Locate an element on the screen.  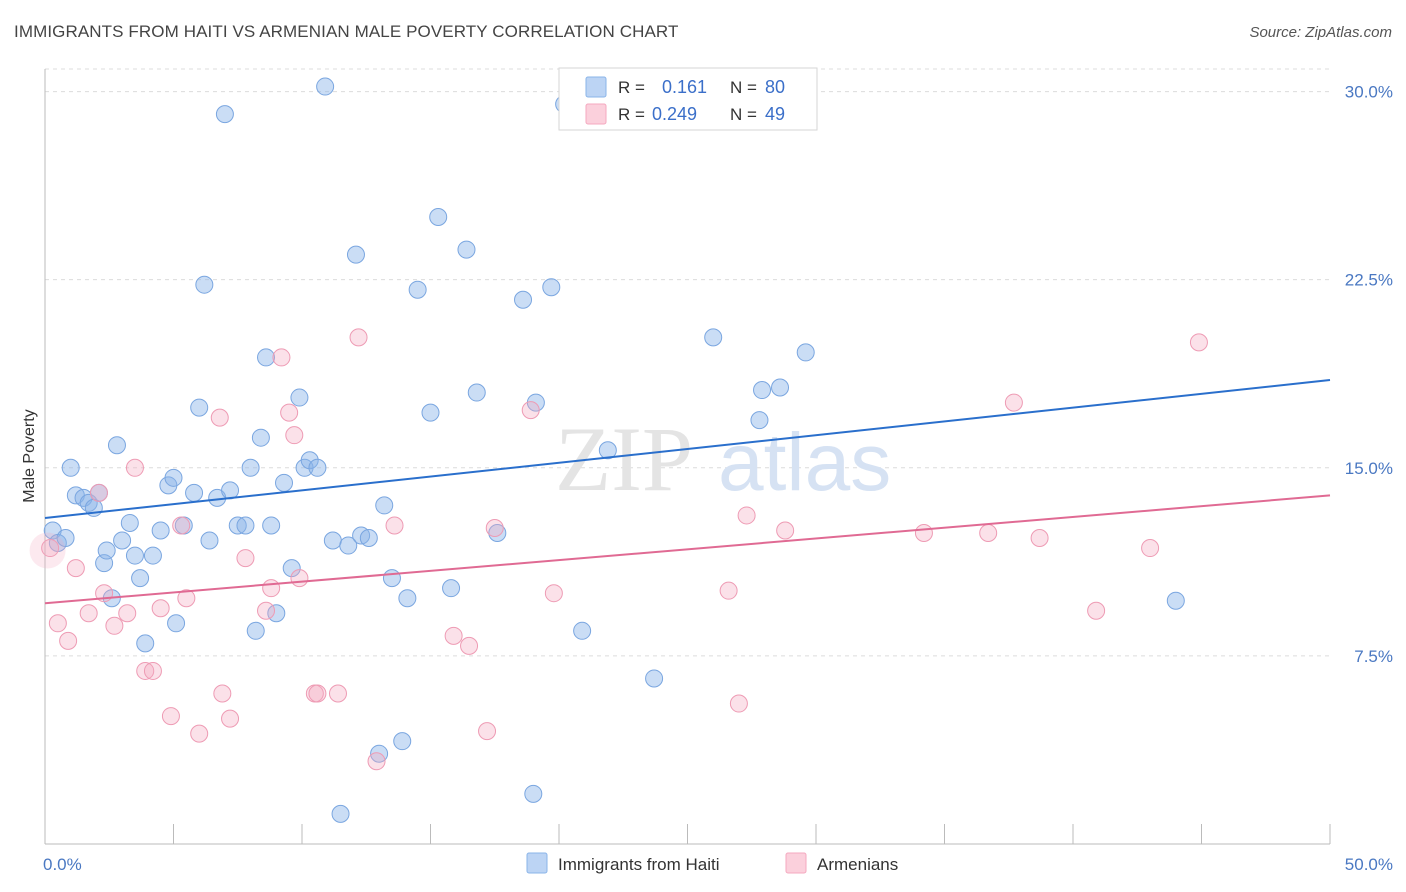
legend-n-label-haiti: N = is located at coordinates (743, 87).